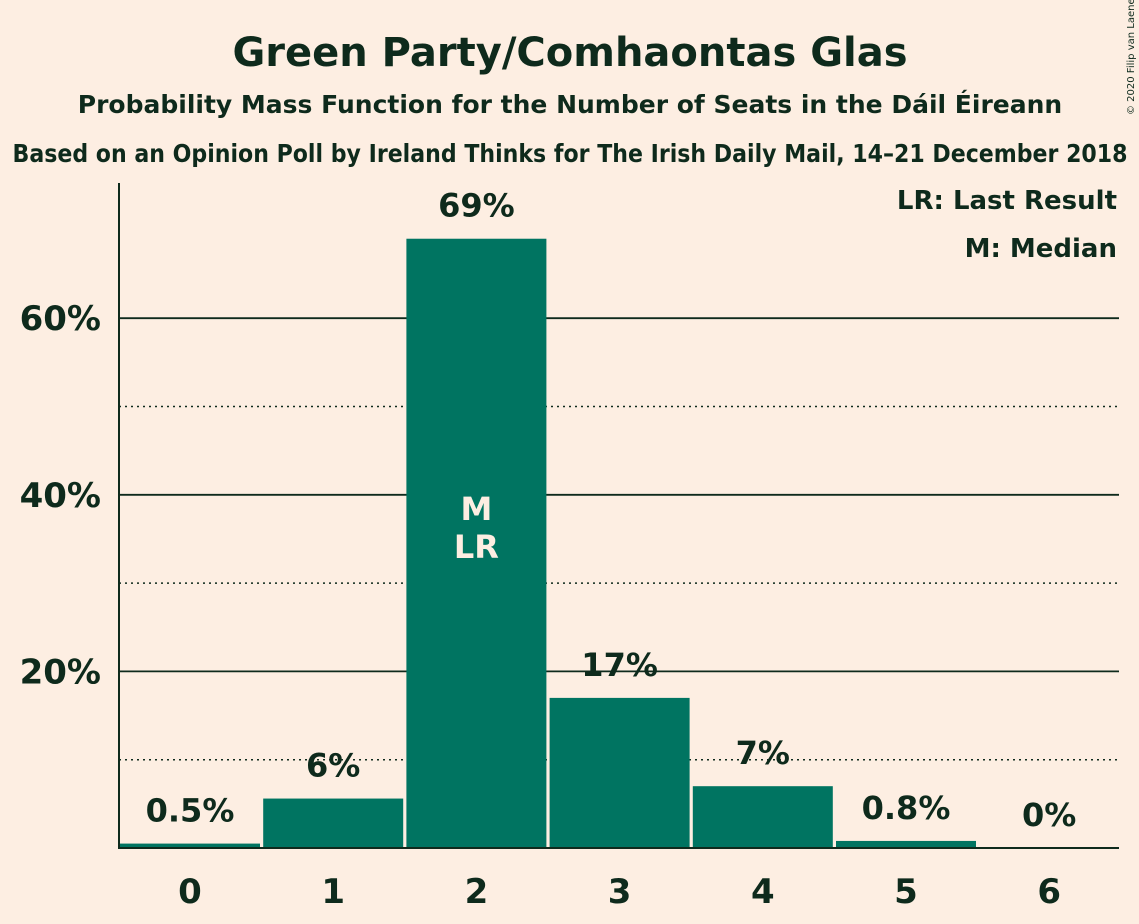 This screenshot has width=1139, height=924. Describe the element at coordinates (906, 892) in the screenshot. I see `x-tick-label-5: 5` at that location.